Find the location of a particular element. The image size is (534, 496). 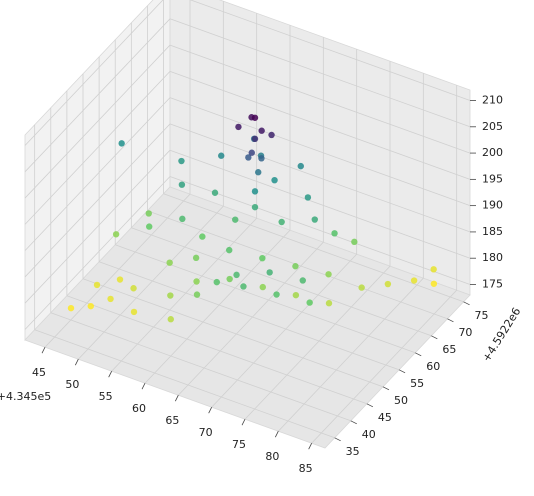

z-tick-label: 190 is located at coordinates (492, 205).